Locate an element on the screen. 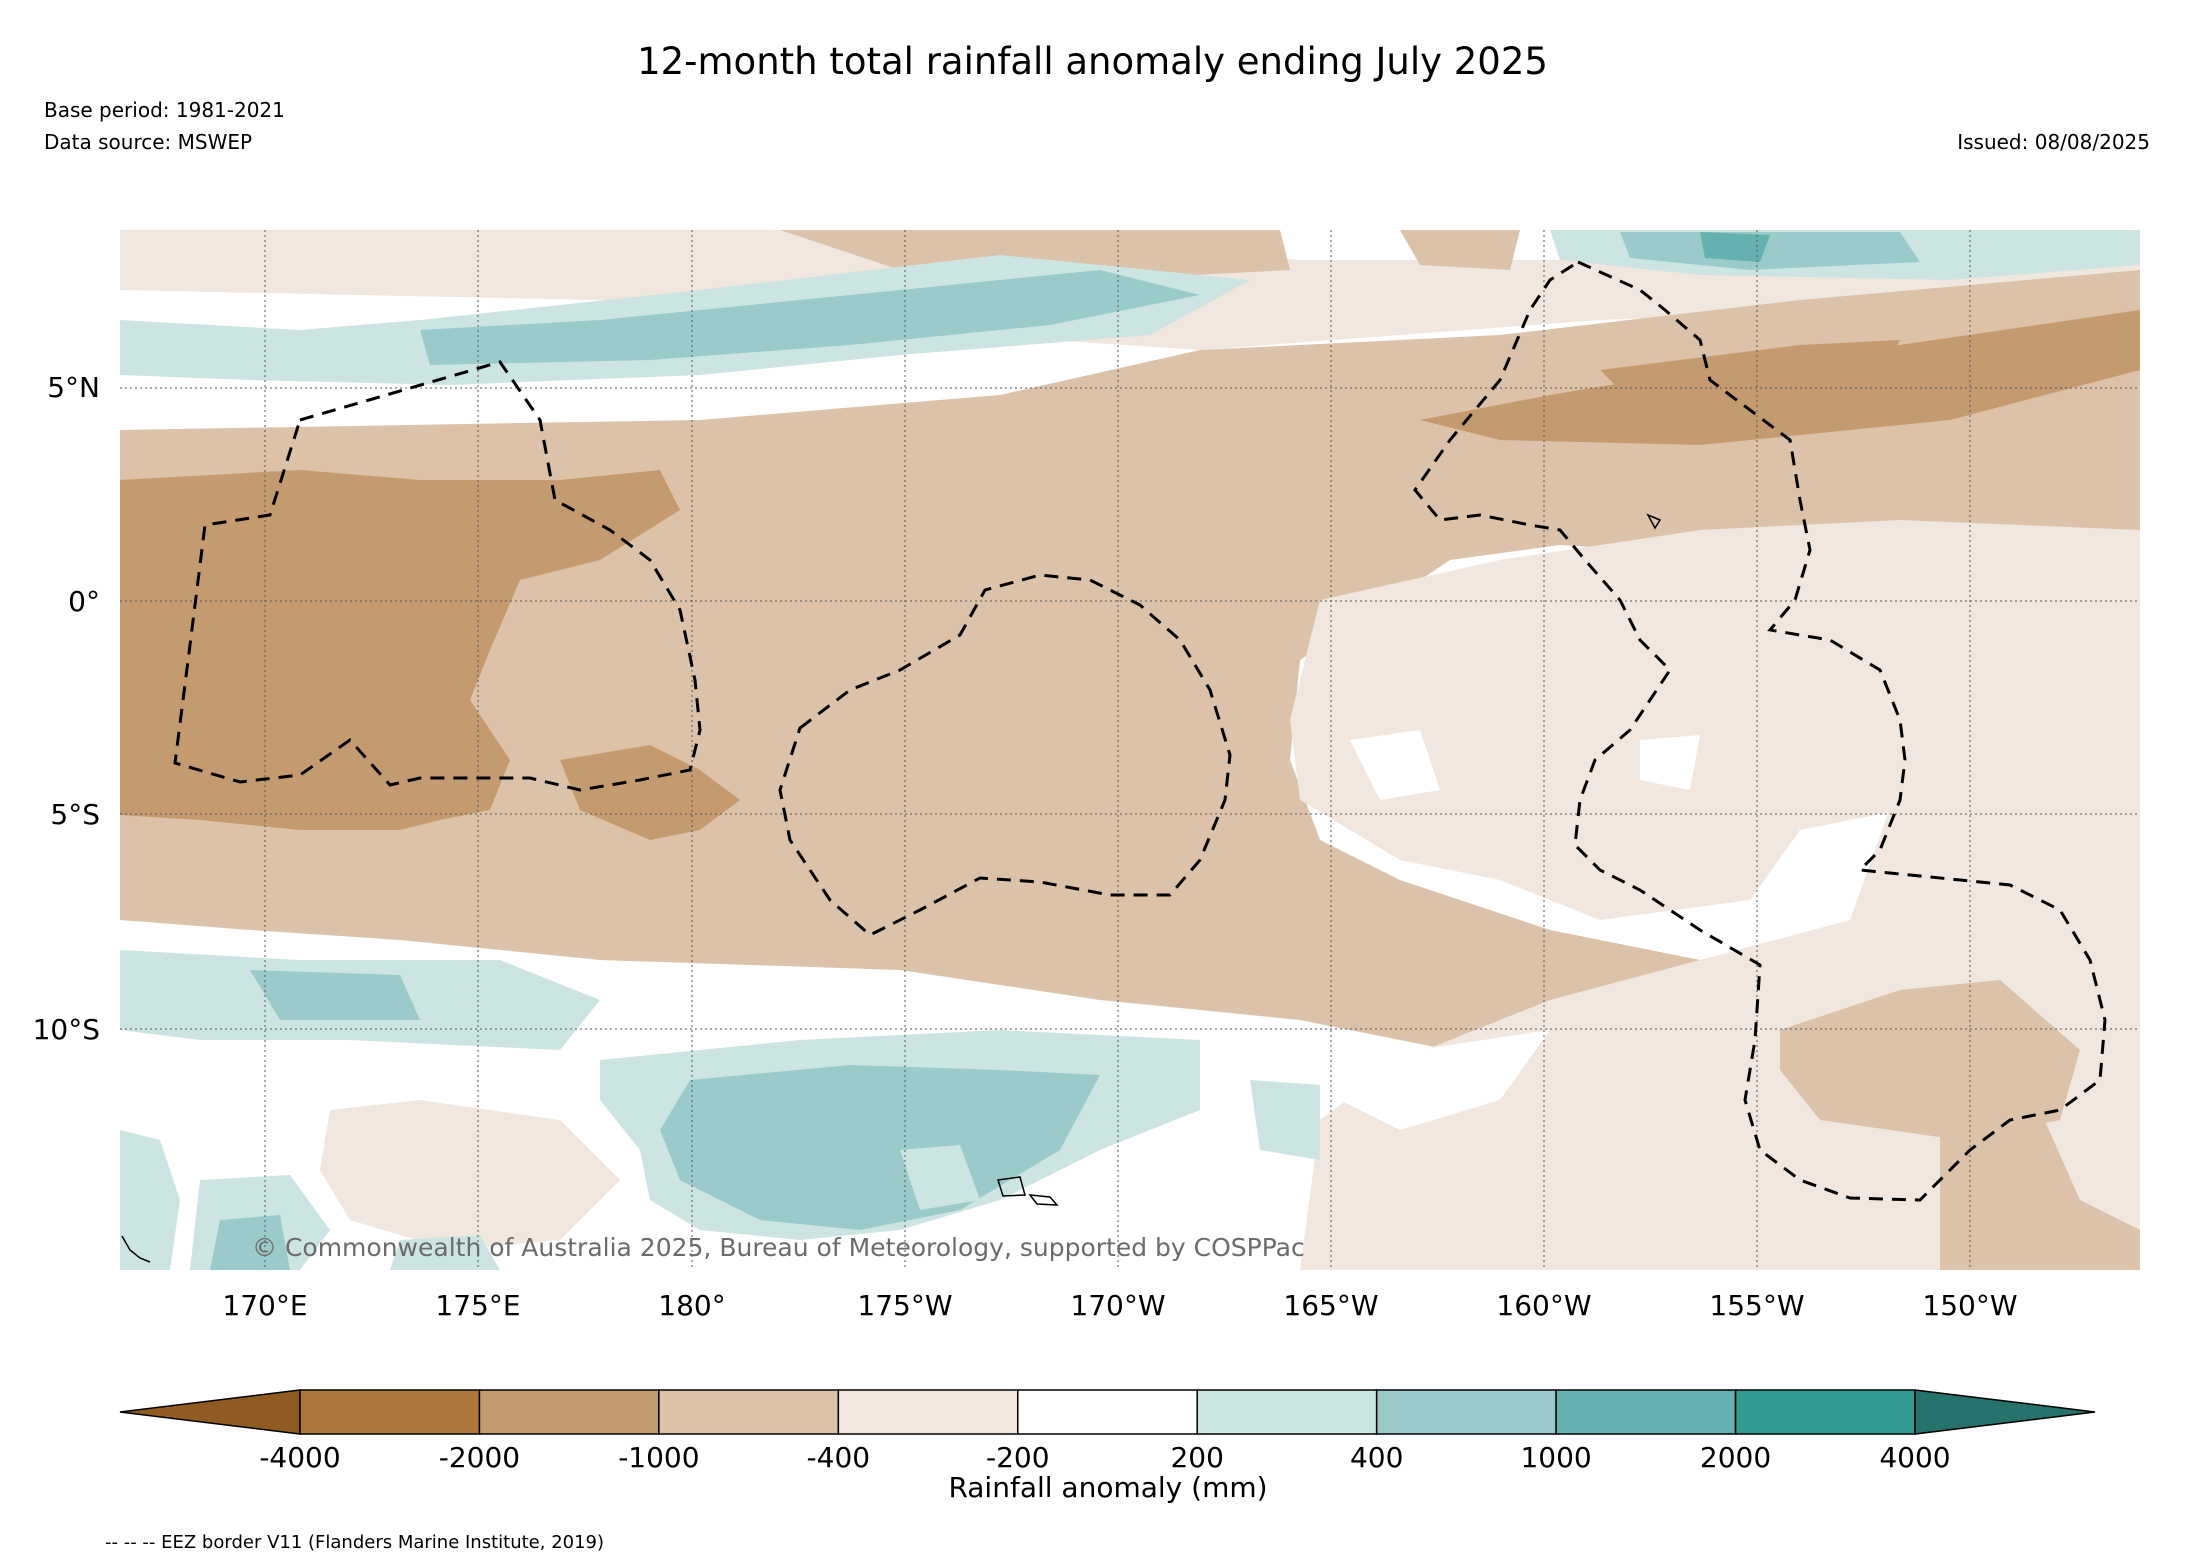 The width and height of the screenshot is (2185, 1563). lat-label-10s: 10°S is located at coordinates (66, 1029).